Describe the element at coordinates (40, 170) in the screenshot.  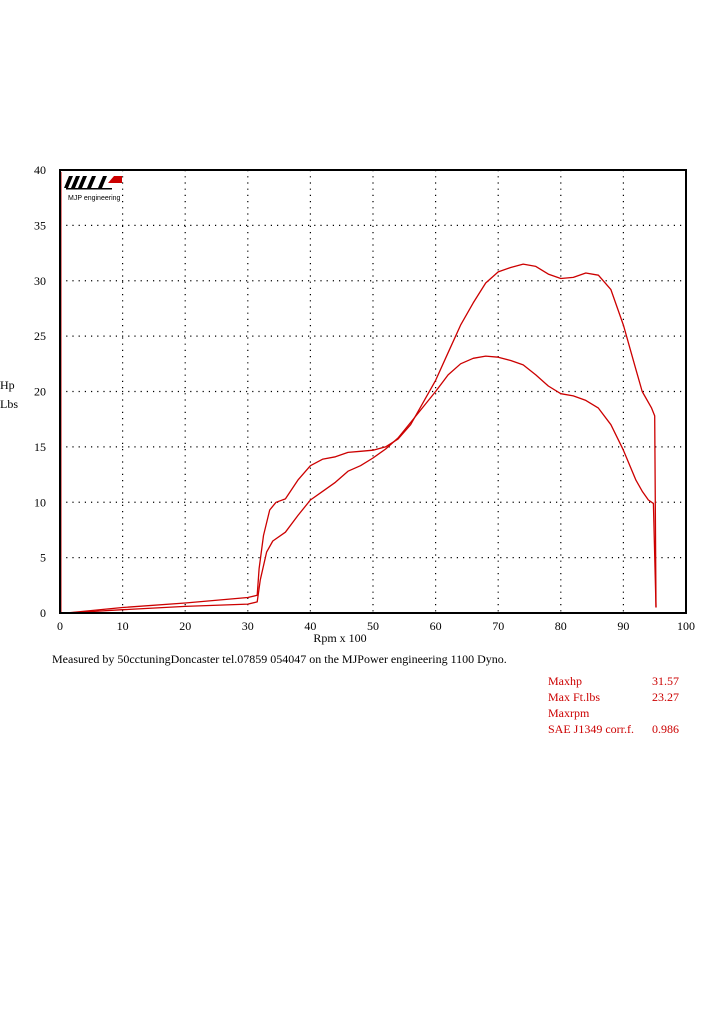
I see `y-tick-label: 40` at that location.